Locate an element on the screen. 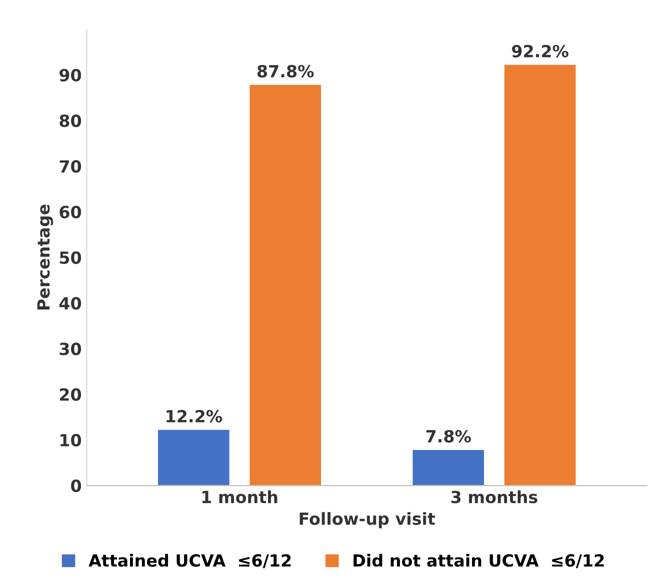 The width and height of the screenshot is (667, 585). y-tick-label: 10 is located at coordinates (71, 440).